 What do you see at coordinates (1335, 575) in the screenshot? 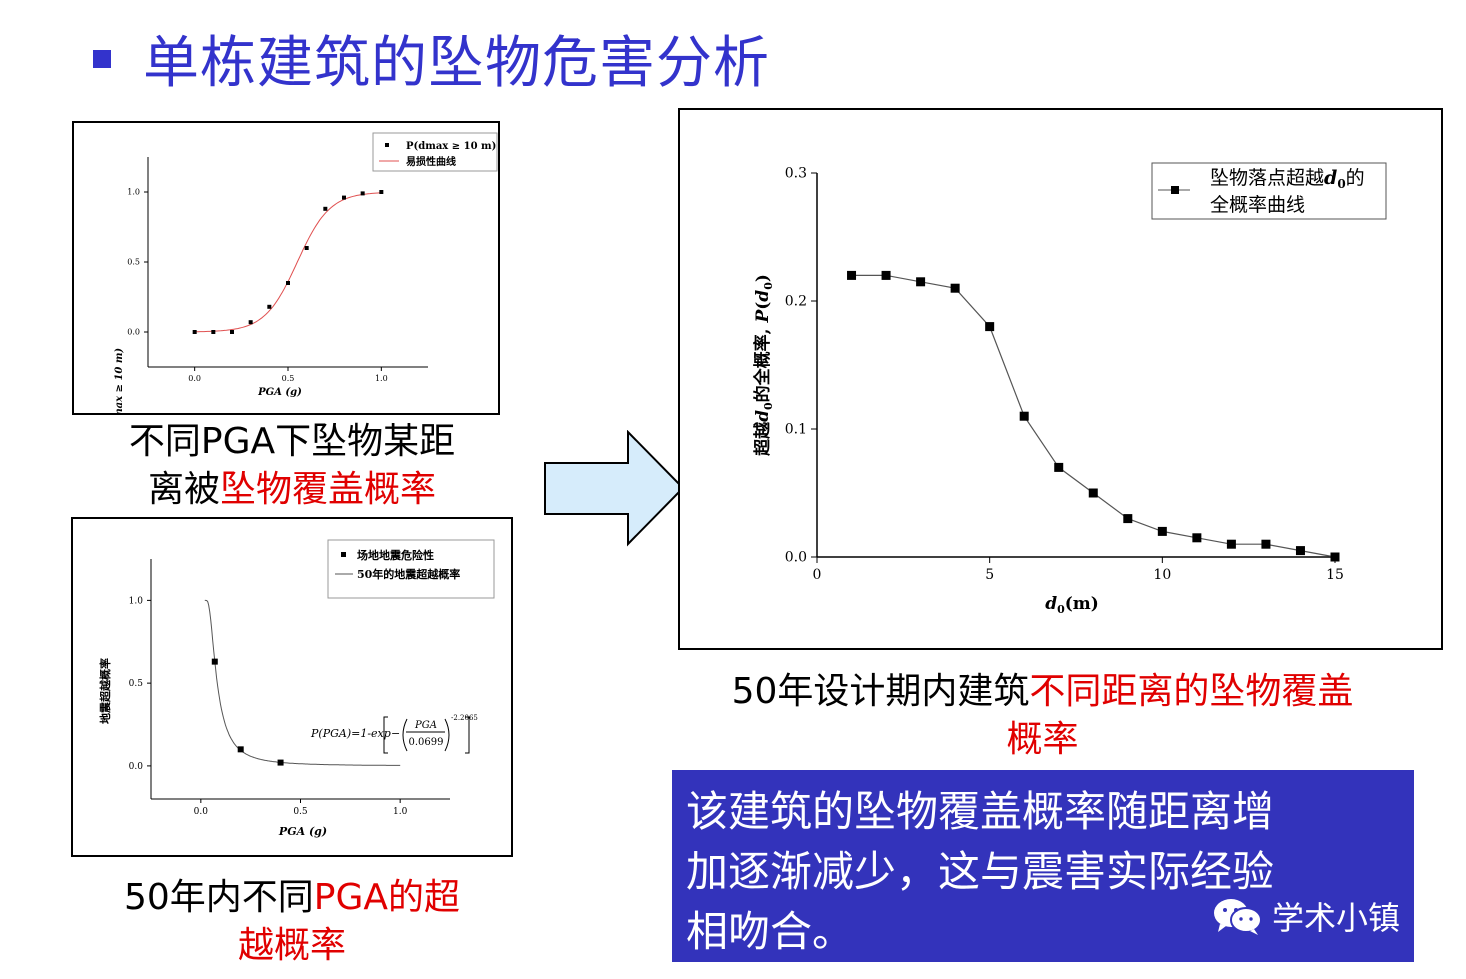
I see `x-tick-label: 15` at bounding box center [1335, 575].